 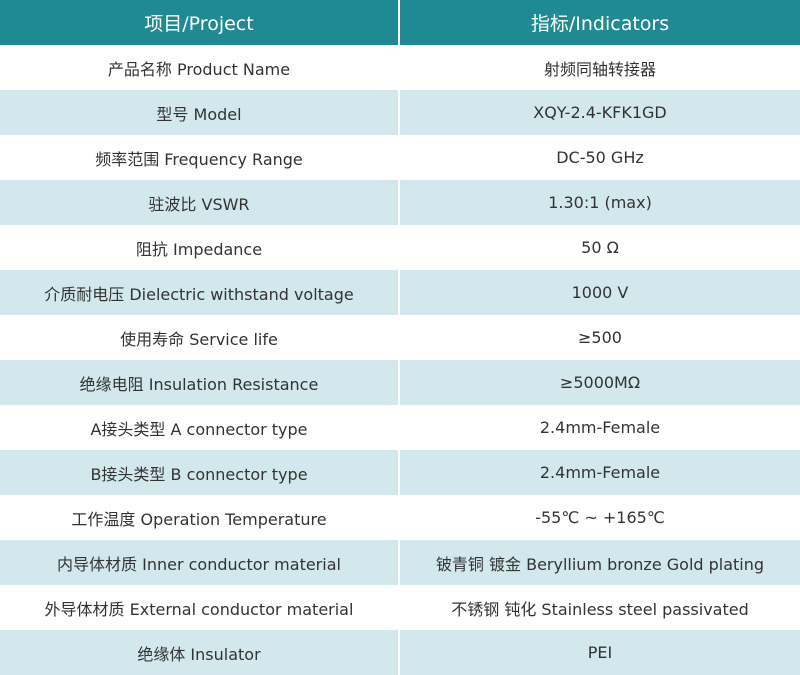 I want to click on table-cell: 铍青铜 镀金 Beryllium bronze Gold plating, so click(x=600, y=564).